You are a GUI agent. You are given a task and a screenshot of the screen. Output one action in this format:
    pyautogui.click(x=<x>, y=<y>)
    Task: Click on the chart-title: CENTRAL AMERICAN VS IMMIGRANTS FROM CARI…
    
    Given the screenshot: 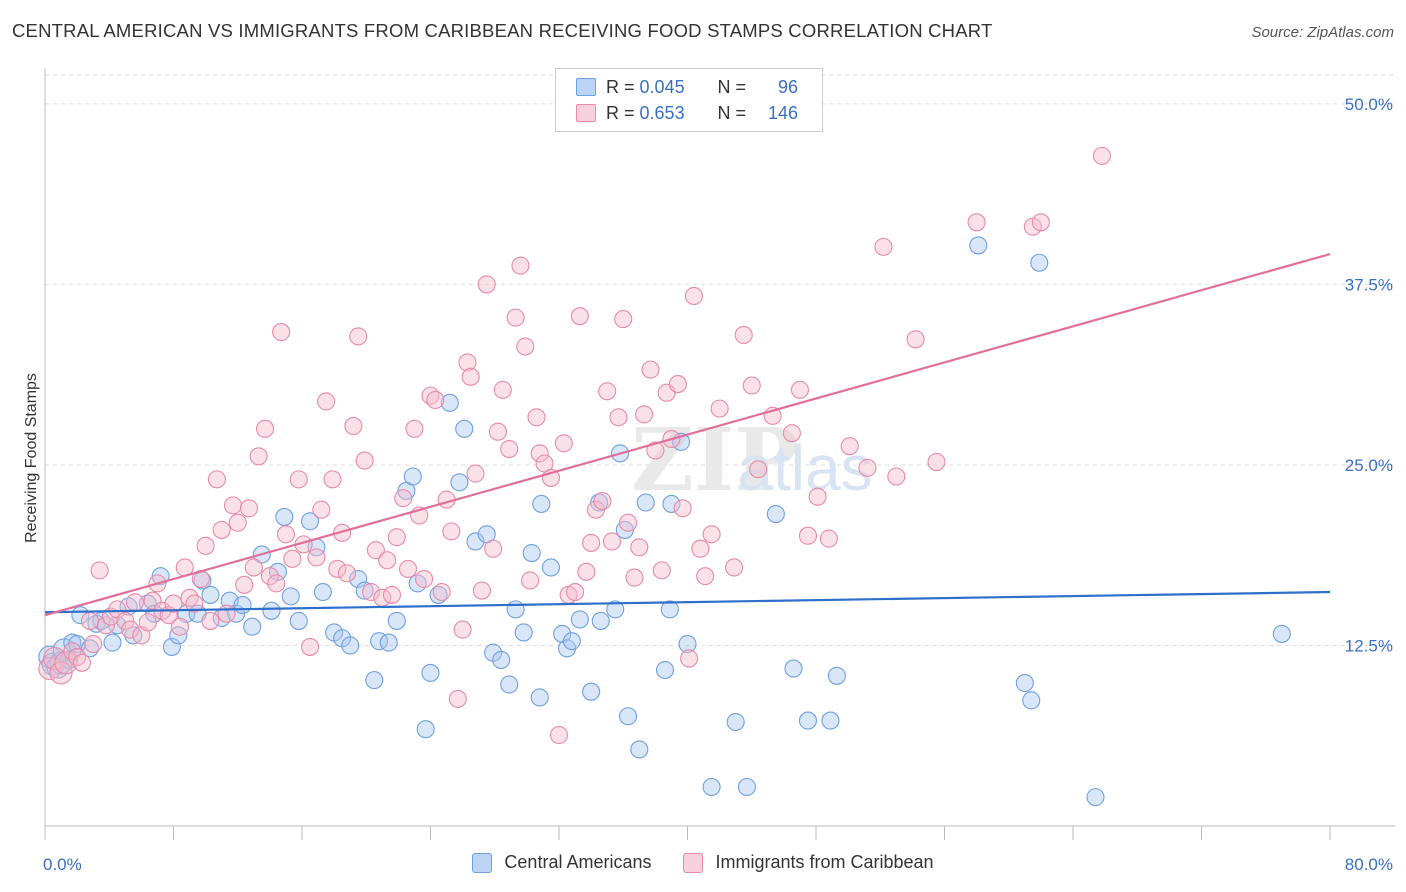 What is the action you would take?
    pyautogui.click(x=502, y=30)
    